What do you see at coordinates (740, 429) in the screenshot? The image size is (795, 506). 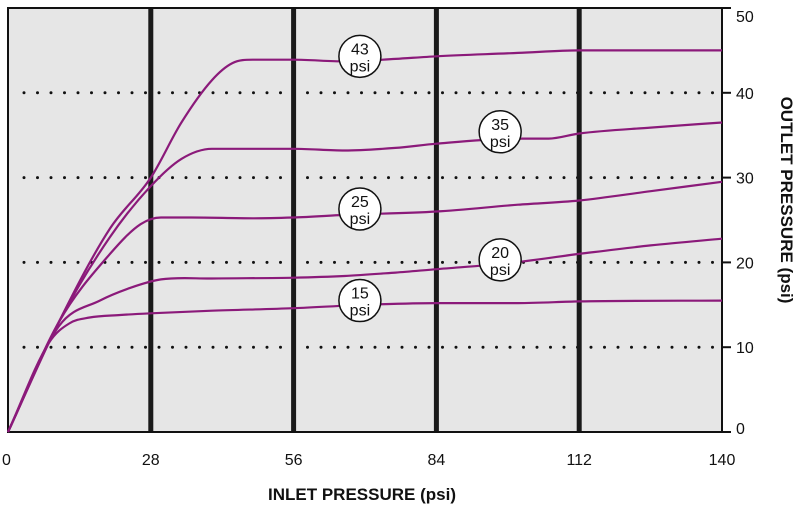 I see `y-tick-label-0: 0` at bounding box center [740, 429].